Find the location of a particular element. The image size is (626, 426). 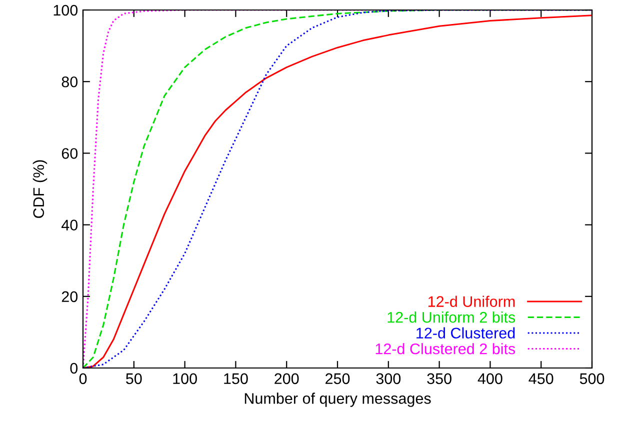

x-tick-label: 50 is located at coordinates (134, 378).